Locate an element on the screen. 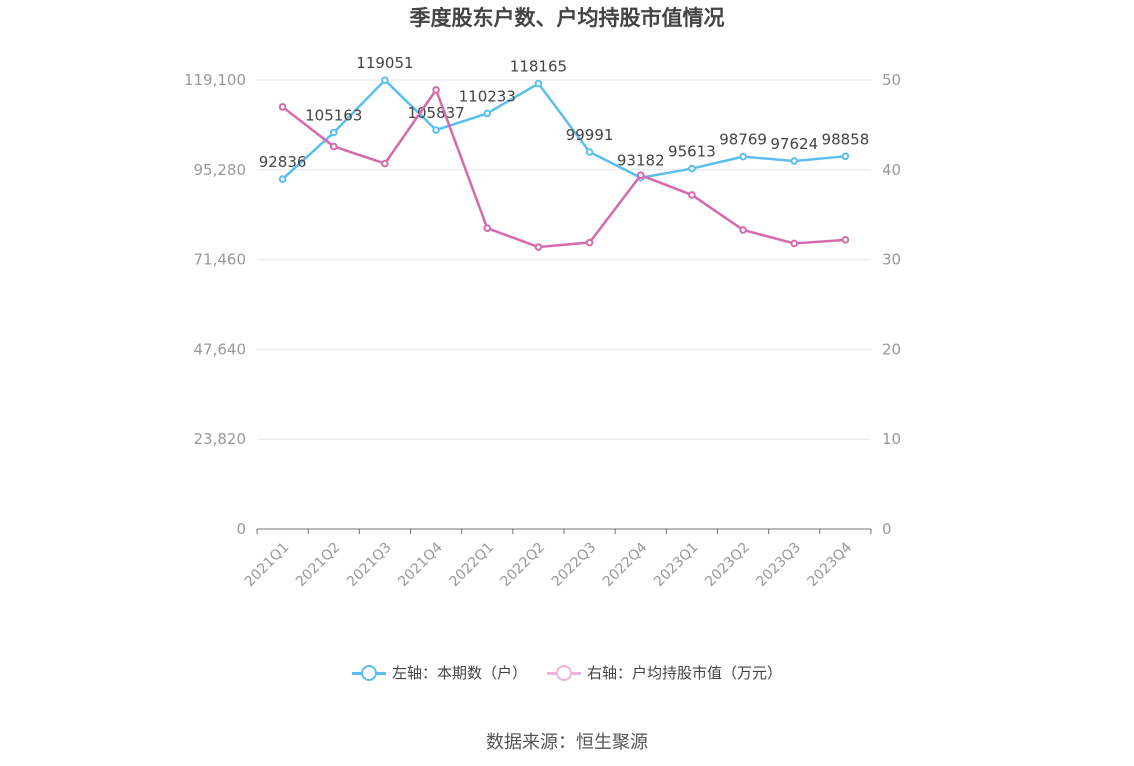 This screenshot has width=1134, height=766. data-label: 98769 is located at coordinates (743, 140).